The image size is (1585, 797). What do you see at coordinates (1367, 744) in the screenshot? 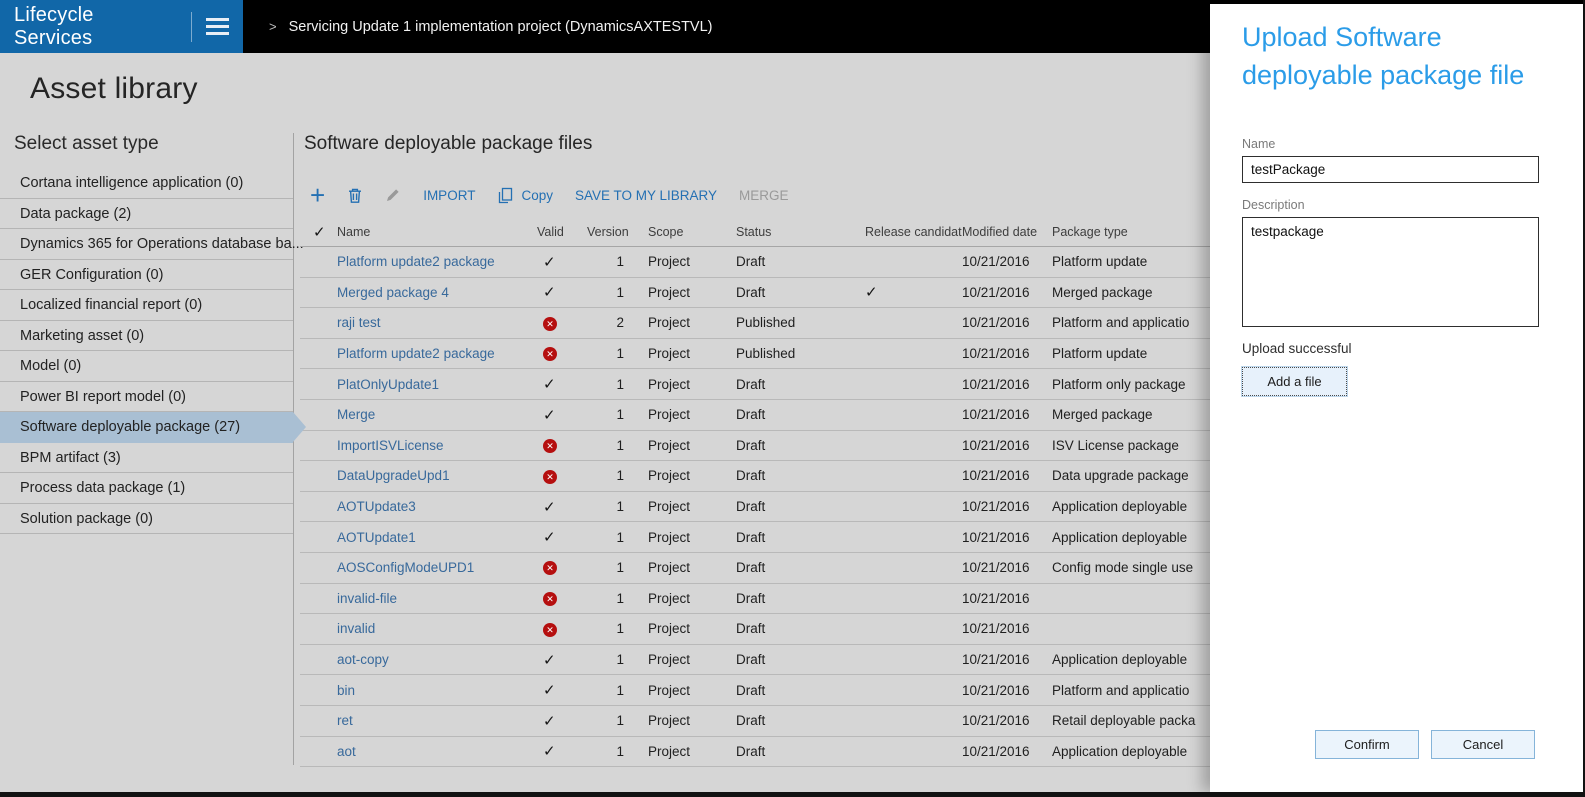
I see `confirm-button: Confirm` at bounding box center [1367, 744].